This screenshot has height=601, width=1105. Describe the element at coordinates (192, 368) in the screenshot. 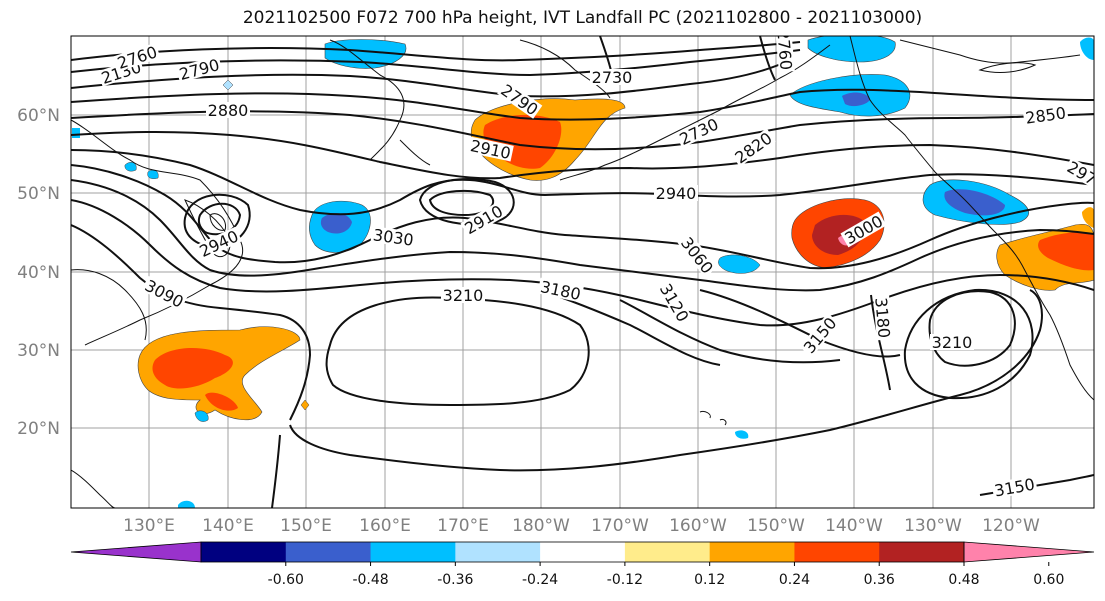

I see `ivt-positive-core` at that location.